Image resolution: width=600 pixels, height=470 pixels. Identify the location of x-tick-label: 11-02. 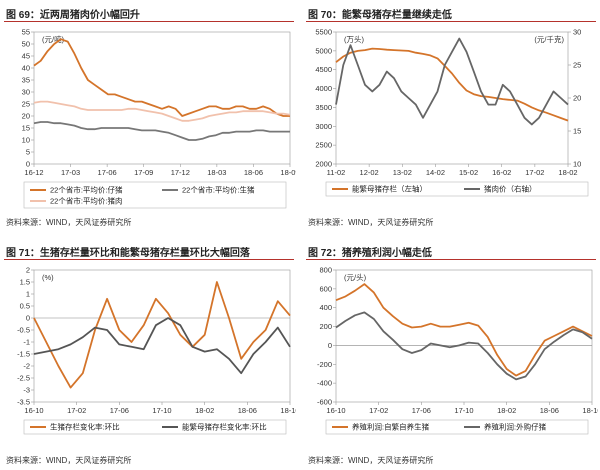
(336, 172).